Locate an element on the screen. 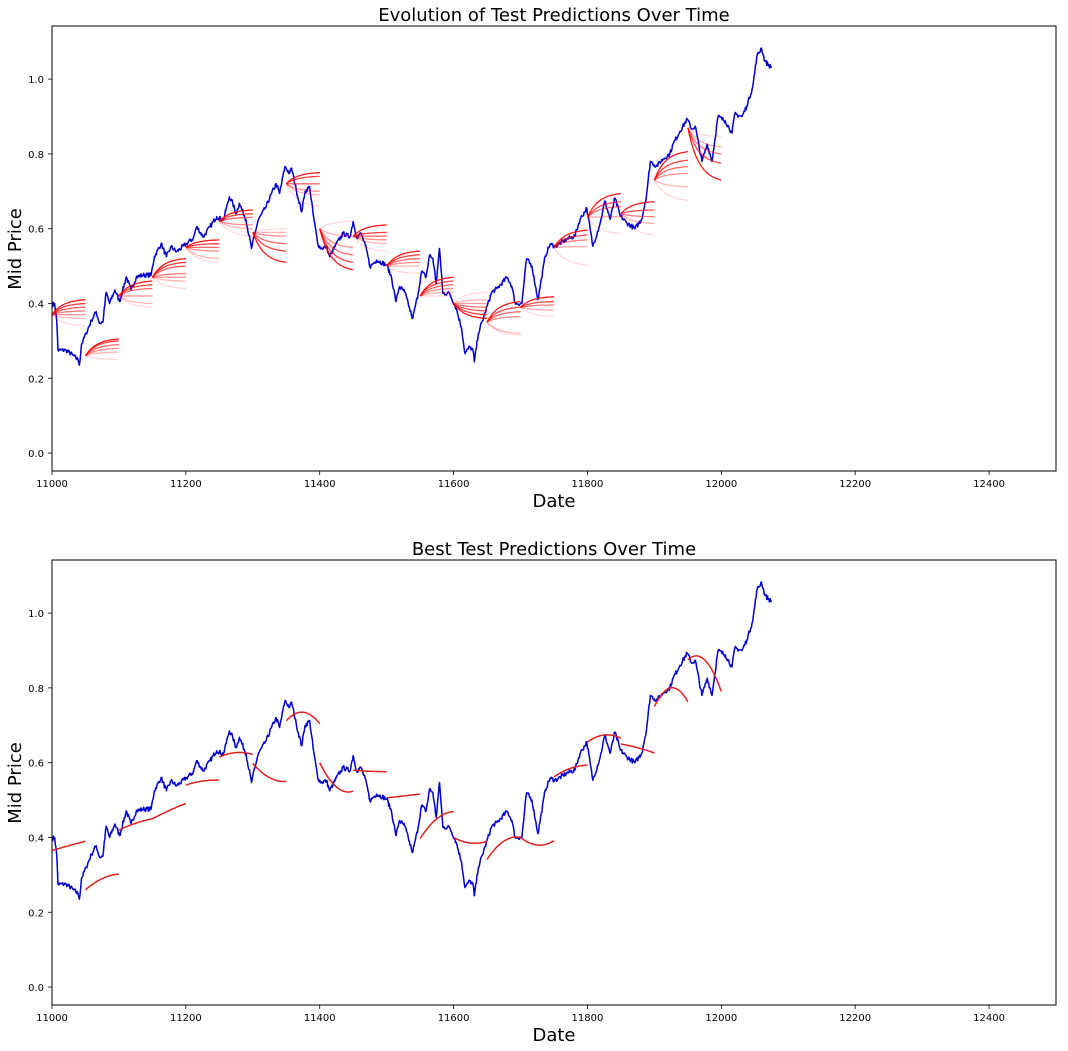  x-axis-label: Date is located at coordinates (553, 501).